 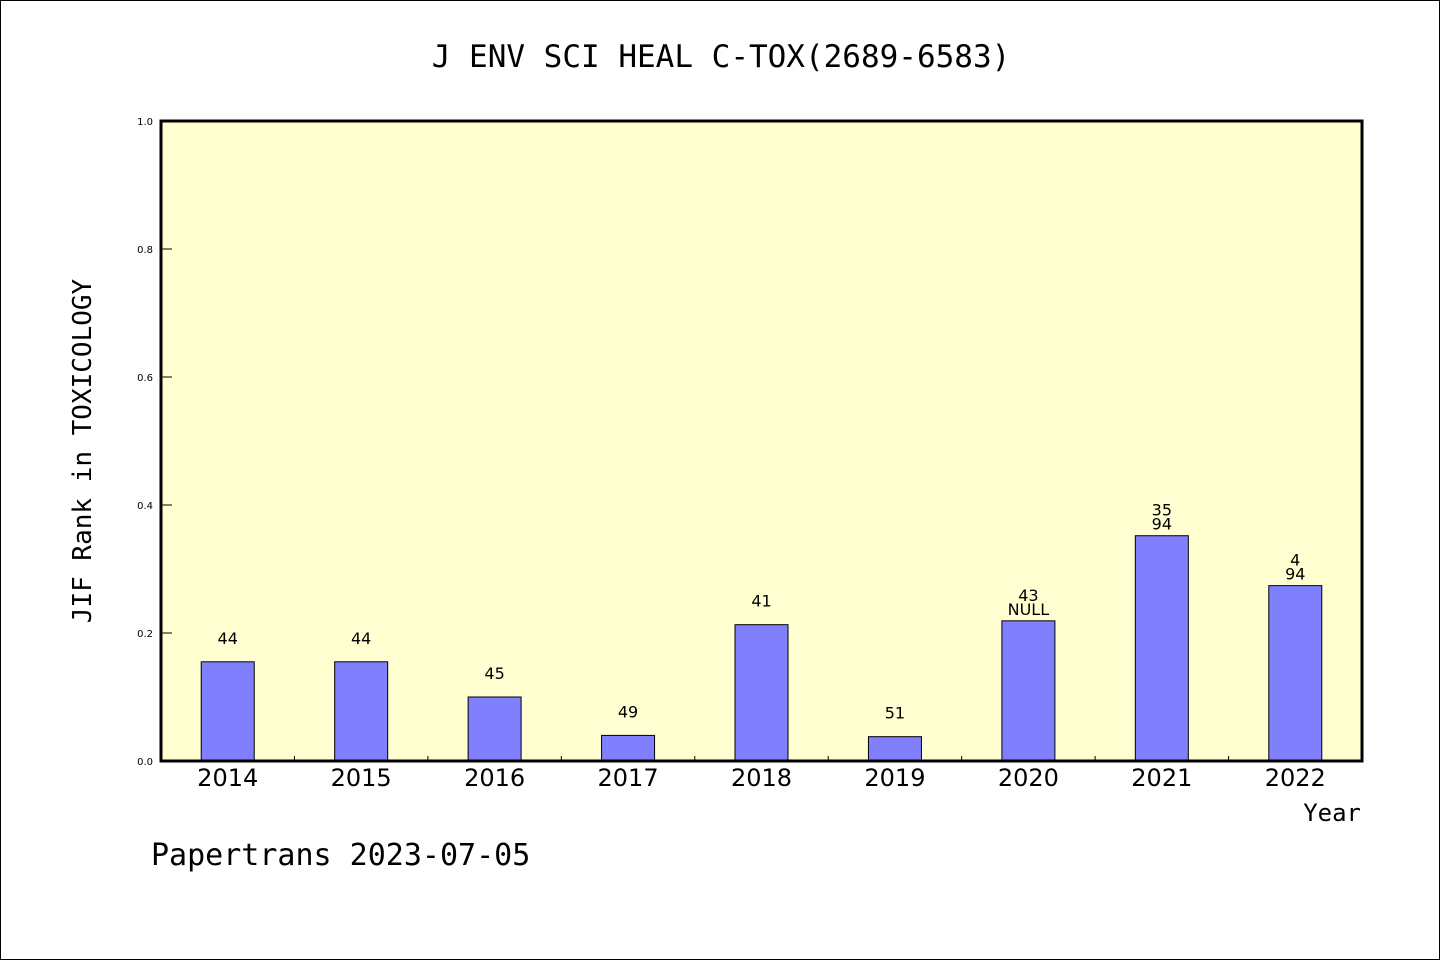 What do you see at coordinates (361, 638) in the screenshot?
I see `data-label-2015: 44` at bounding box center [361, 638].